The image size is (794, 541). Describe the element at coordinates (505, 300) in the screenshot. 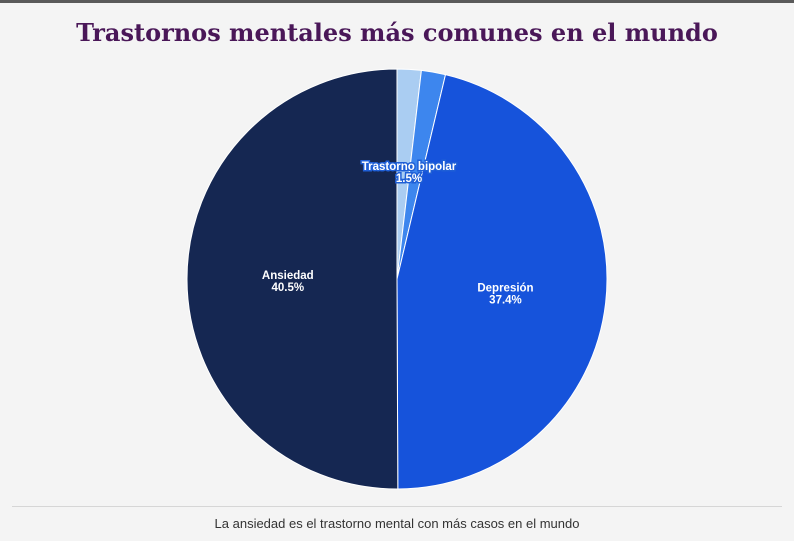

I see `slice-value-depresion: 37.4%` at that location.